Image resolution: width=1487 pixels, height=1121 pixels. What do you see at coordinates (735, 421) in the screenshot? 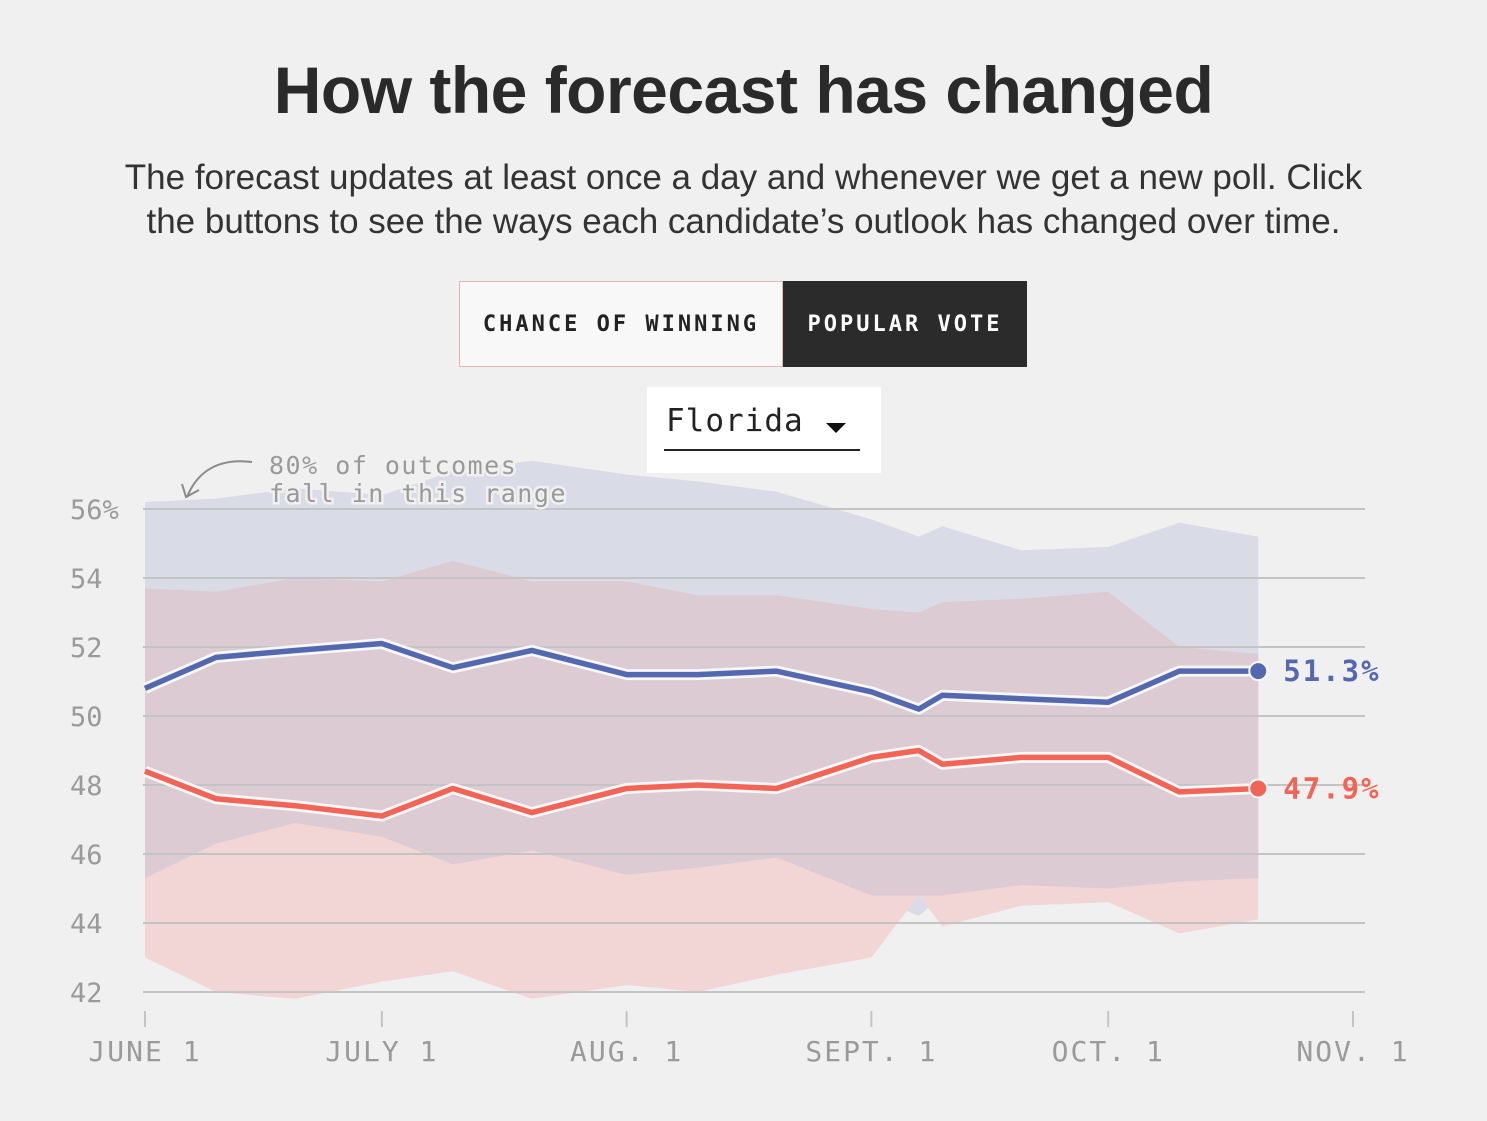
I see `state-select-value: Florida` at bounding box center [735, 421].